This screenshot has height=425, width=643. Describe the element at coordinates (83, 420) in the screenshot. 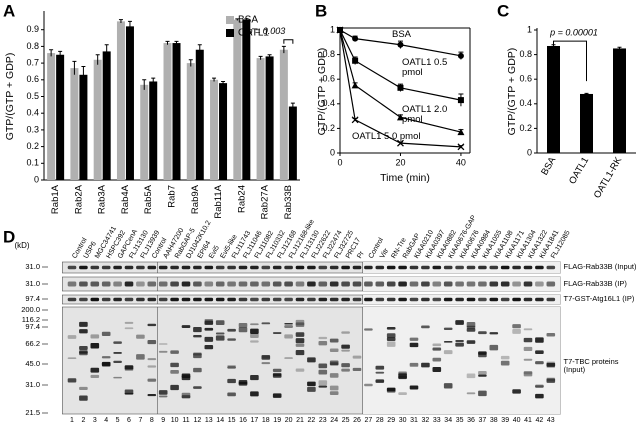

I see `lane-number: 2` at that location.